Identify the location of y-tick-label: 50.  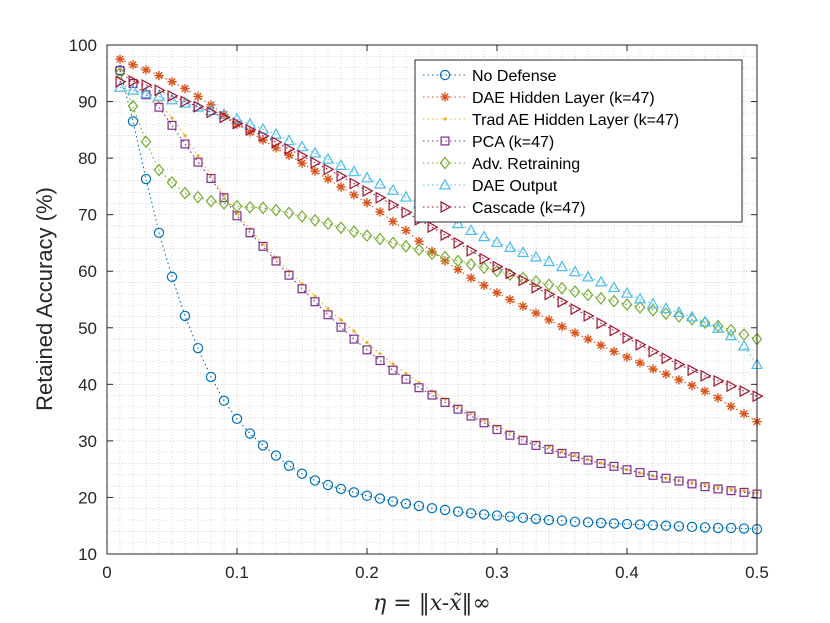
(87, 328).